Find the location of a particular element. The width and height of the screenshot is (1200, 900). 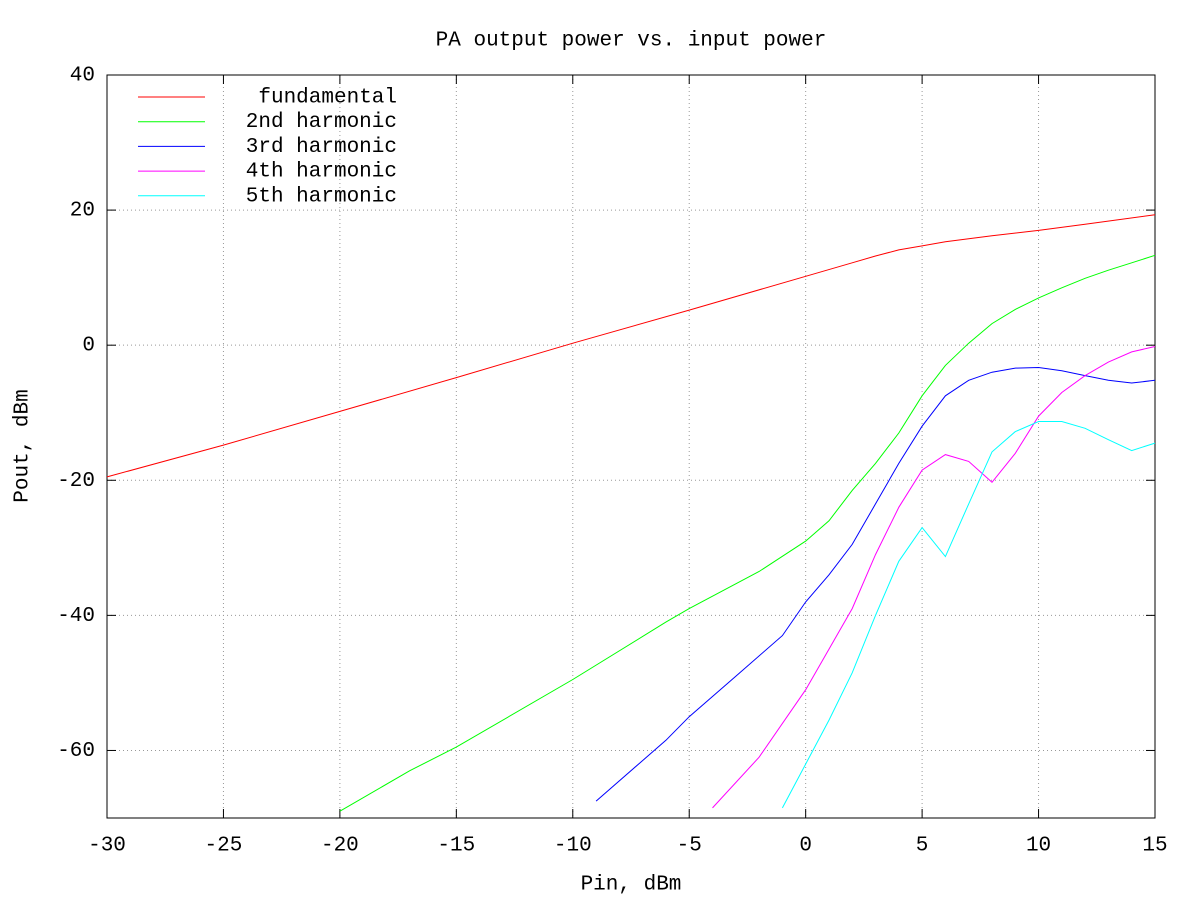

legend-label: 4th harmonic is located at coordinates (321, 172).